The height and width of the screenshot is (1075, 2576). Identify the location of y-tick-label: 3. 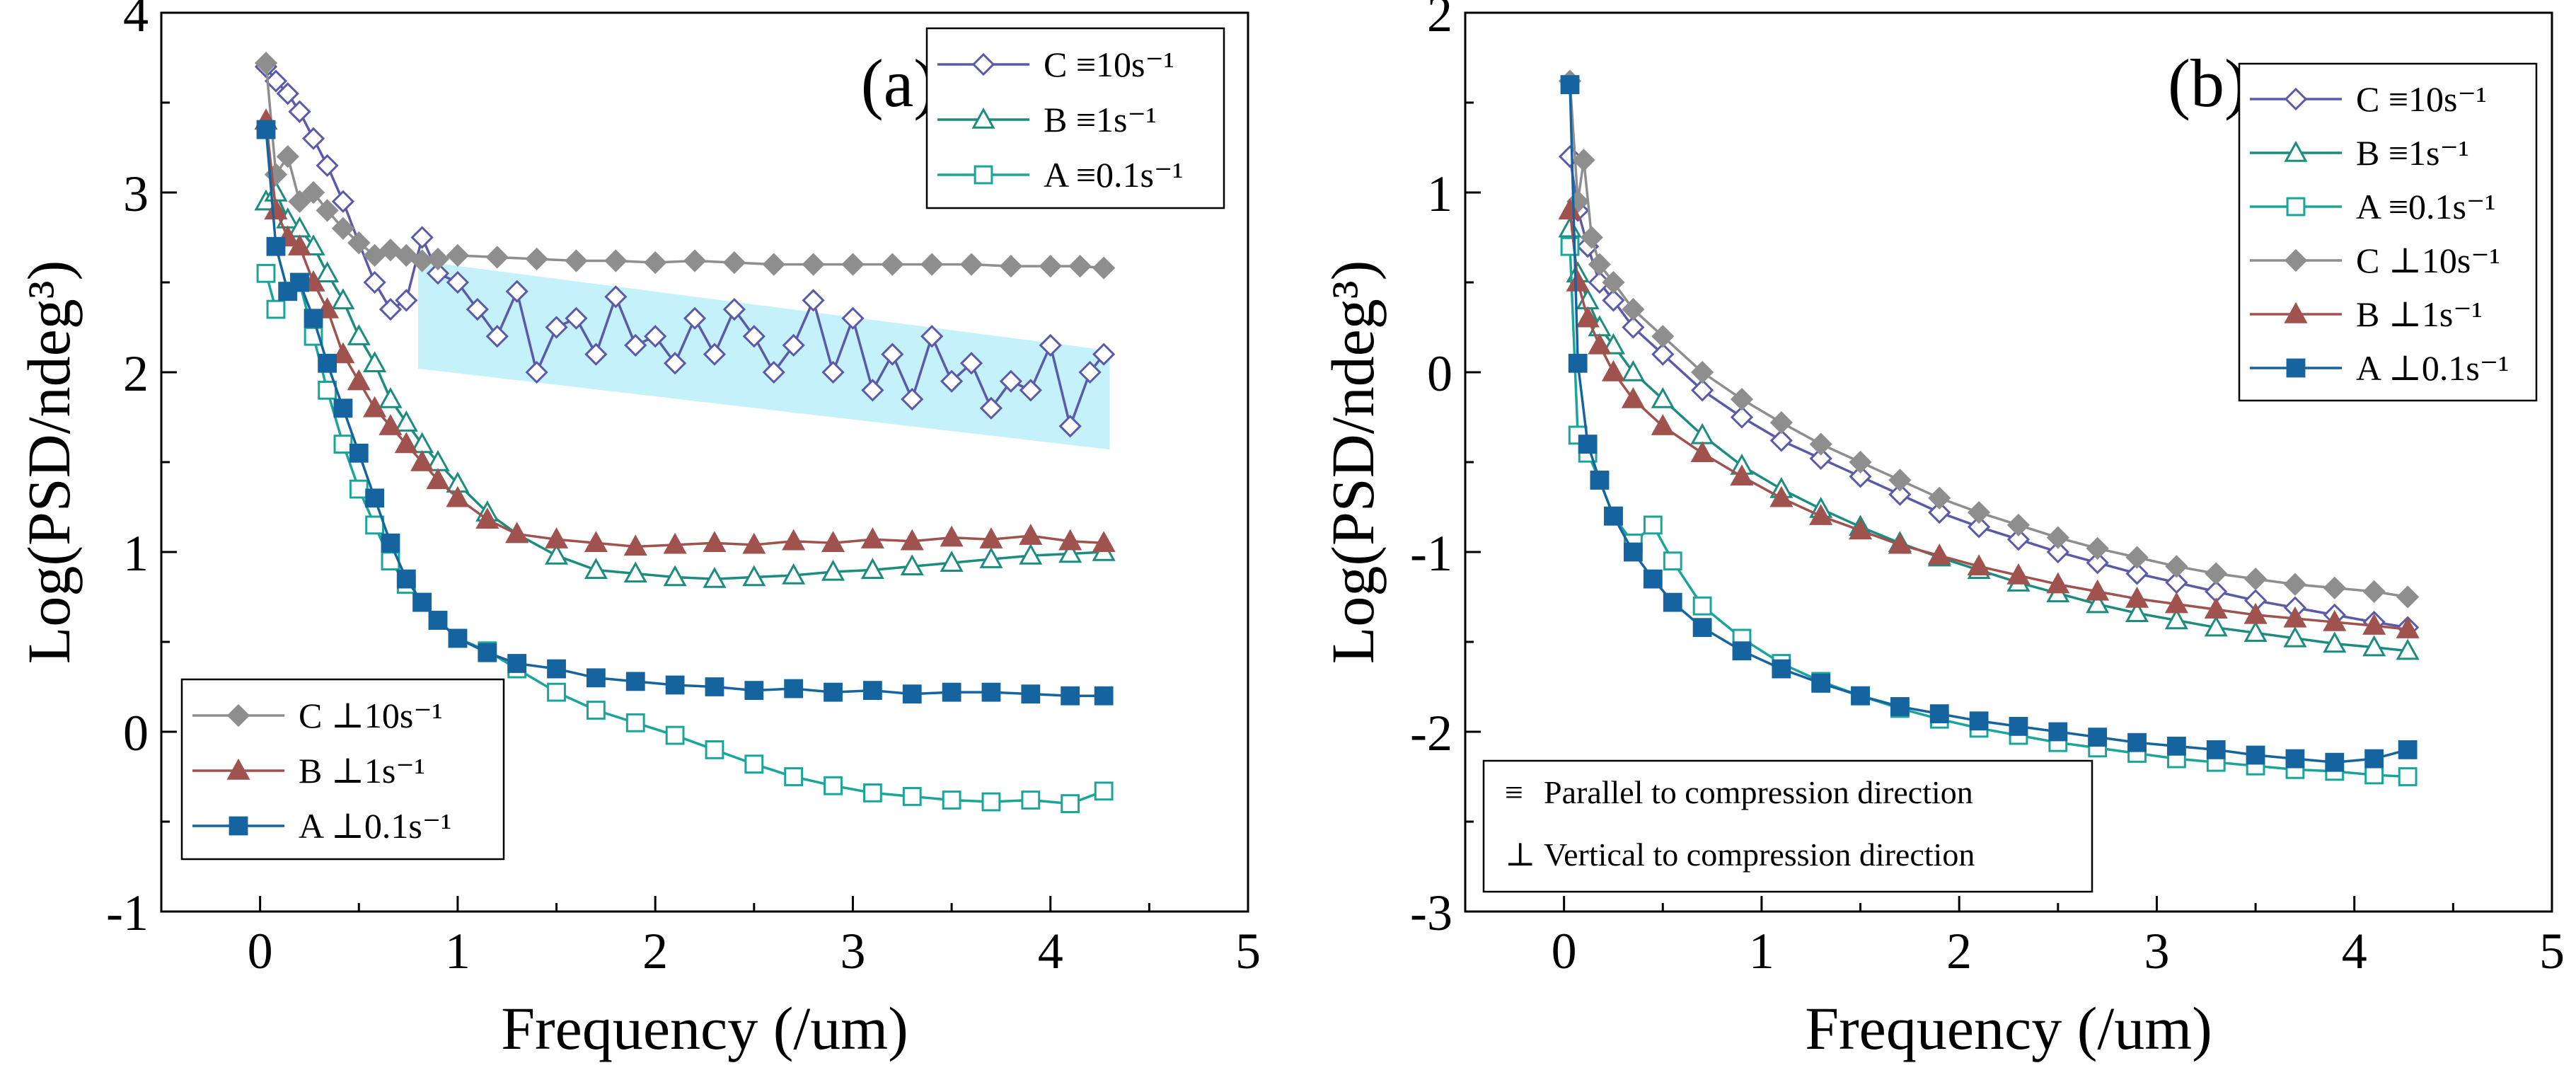
(136, 194).